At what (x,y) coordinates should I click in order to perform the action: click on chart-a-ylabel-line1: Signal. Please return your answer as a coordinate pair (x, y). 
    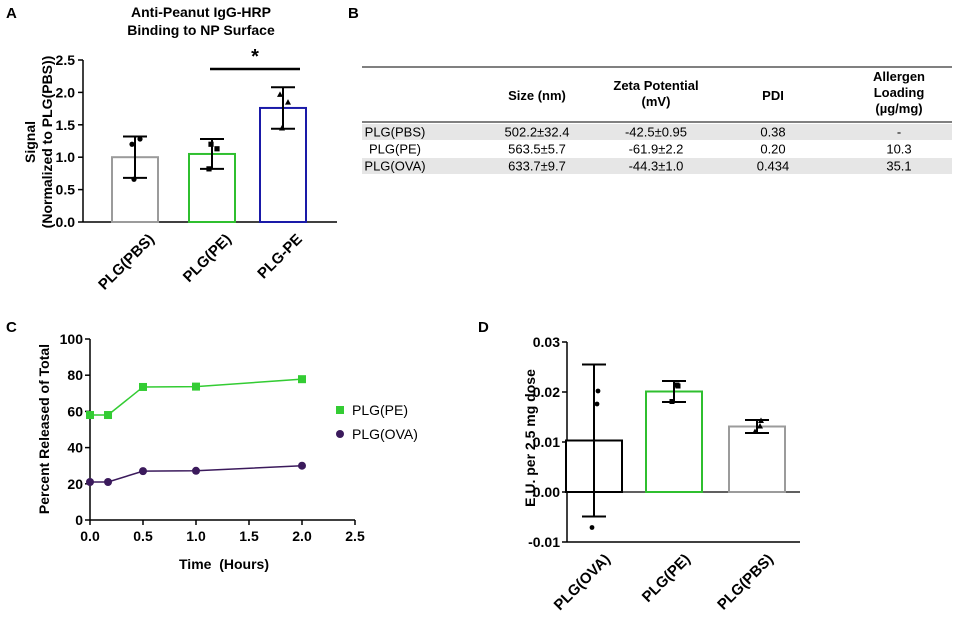
    Looking at the image, I should click on (30, 142).